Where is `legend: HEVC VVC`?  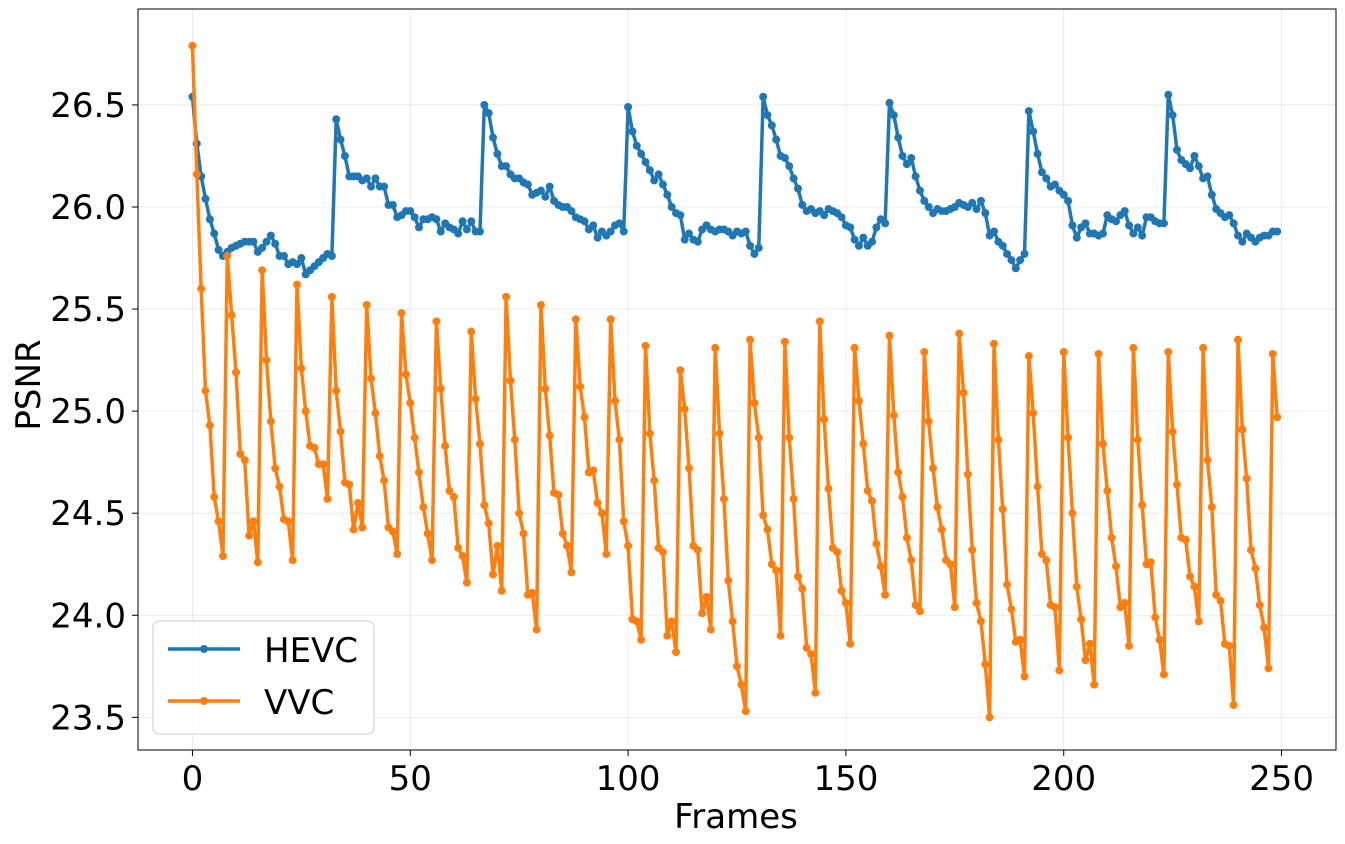
legend: HEVC VVC is located at coordinates (263, 677).